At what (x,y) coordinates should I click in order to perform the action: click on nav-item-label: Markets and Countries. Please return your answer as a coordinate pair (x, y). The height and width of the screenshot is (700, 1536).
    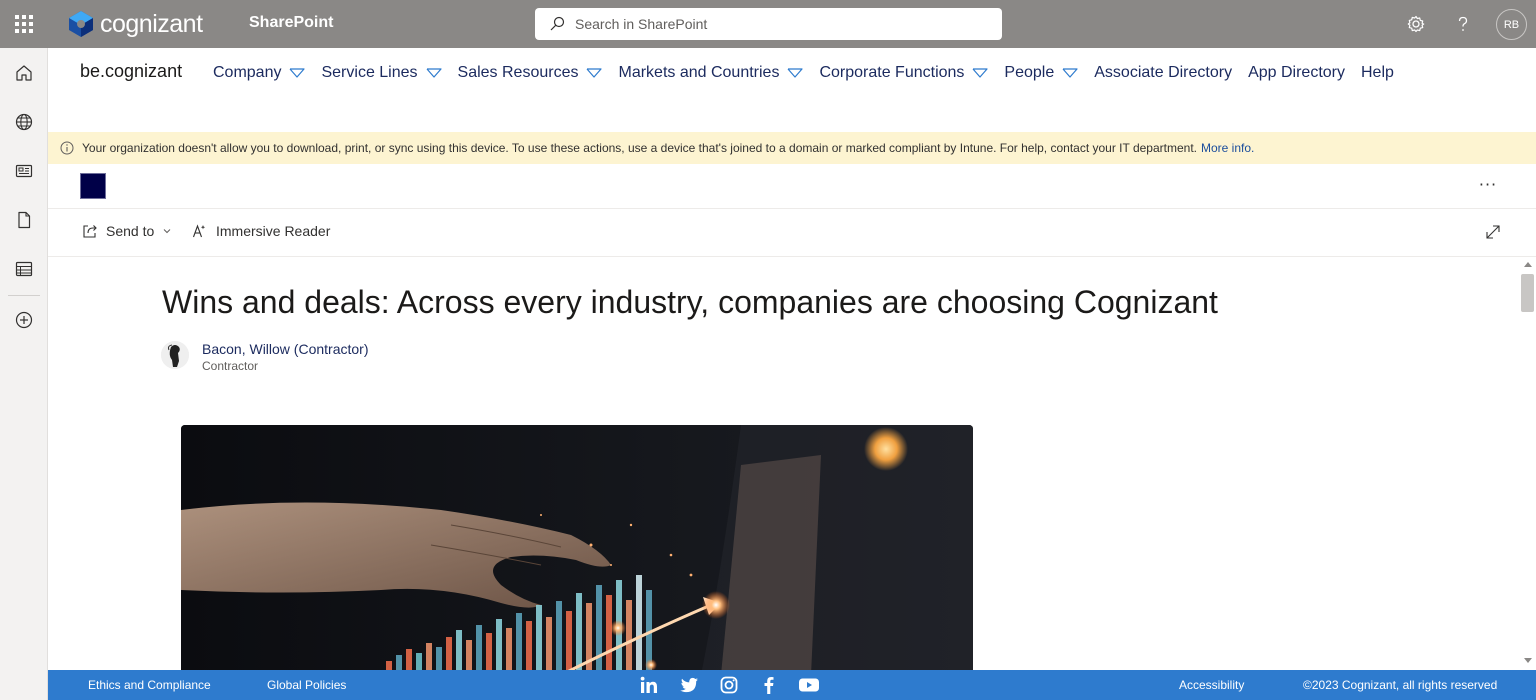
    Looking at the image, I should click on (699, 72).